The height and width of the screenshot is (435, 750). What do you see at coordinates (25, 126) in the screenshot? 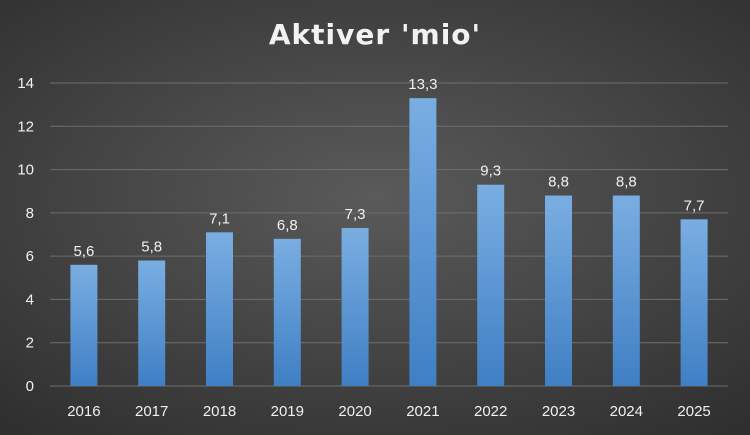
I see `y-tick-label: 12` at bounding box center [25, 126].